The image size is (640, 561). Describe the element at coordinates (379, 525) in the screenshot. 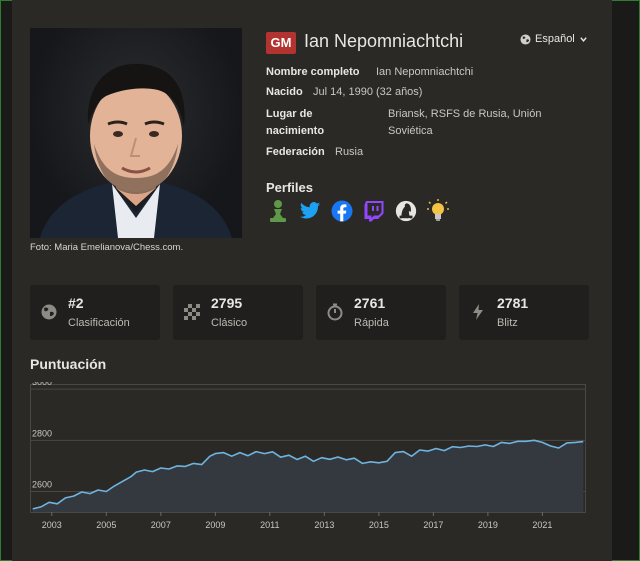

I see `x-tick-label: 2015` at that location.